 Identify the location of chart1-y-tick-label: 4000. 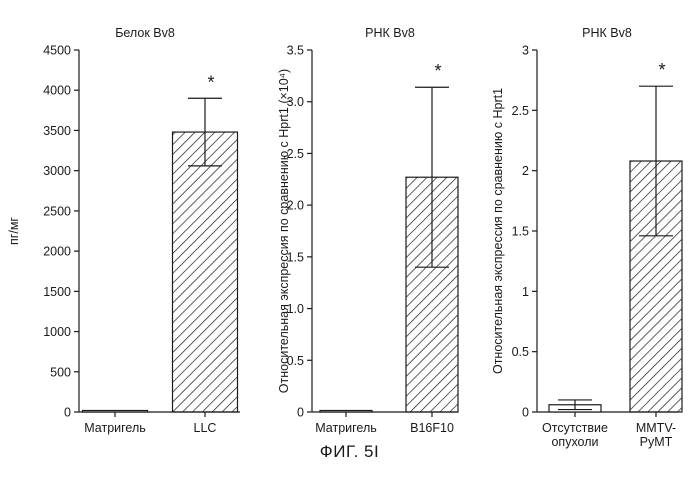
(57, 91).